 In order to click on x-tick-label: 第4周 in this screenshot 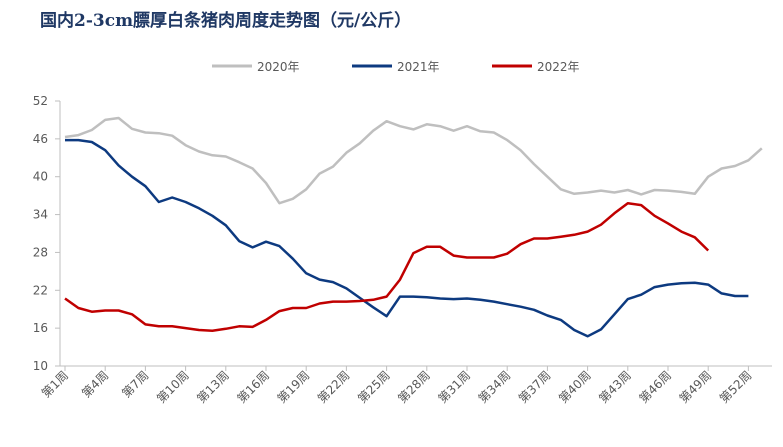, I will do `click(95, 384)`.